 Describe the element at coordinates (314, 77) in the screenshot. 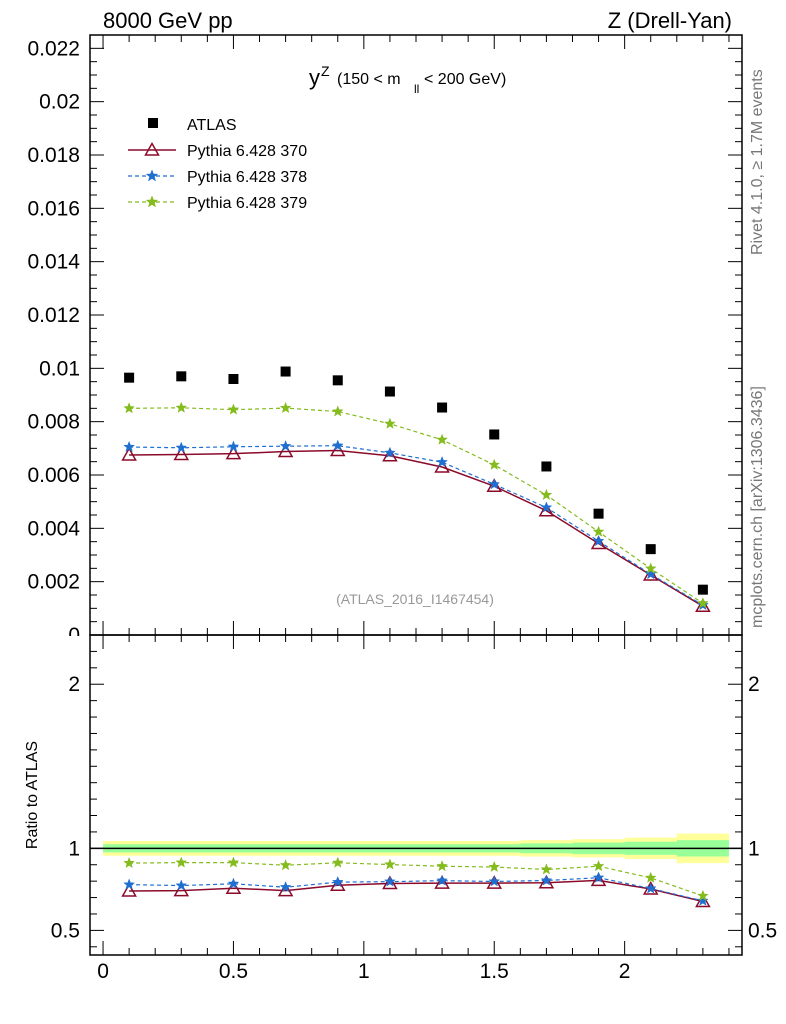

I see `title-main: y` at that location.